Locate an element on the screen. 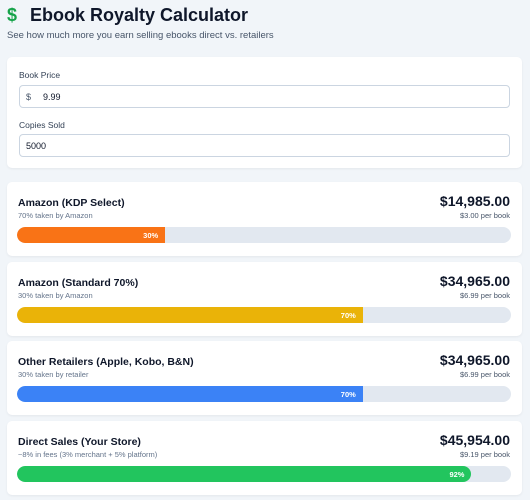 The height and width of the screenshot is (500, 530). result-per-book: $9.19 per book is located at coordinates (484, 454).